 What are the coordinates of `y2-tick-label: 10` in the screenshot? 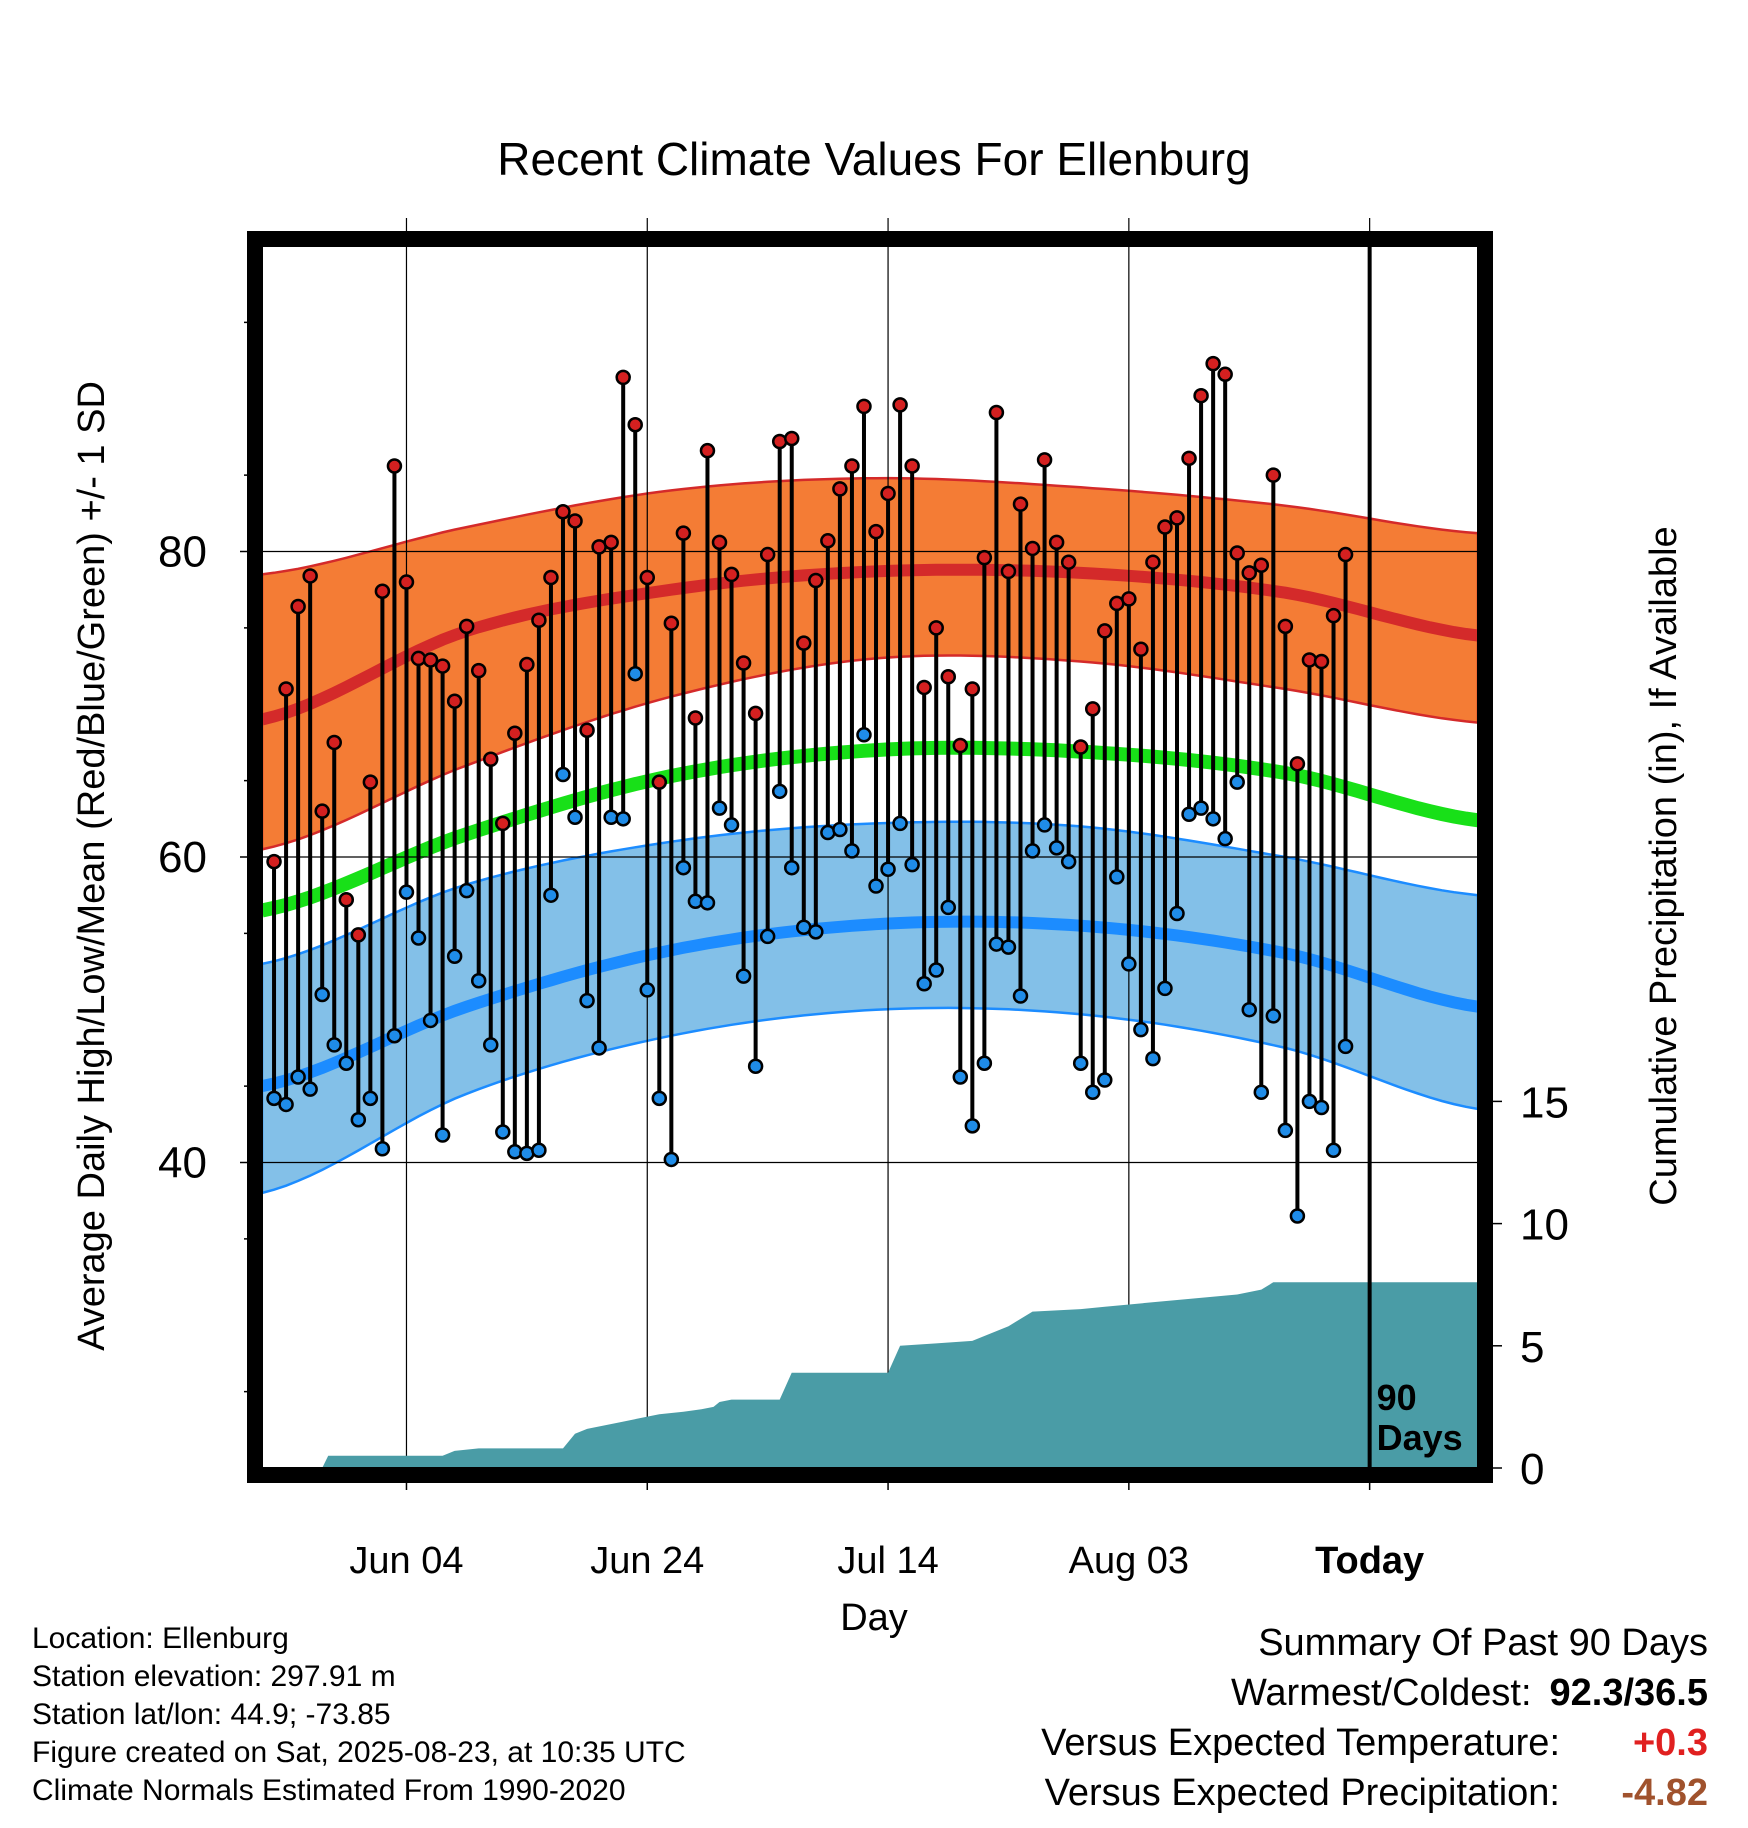 It's located at (1544, 1225).